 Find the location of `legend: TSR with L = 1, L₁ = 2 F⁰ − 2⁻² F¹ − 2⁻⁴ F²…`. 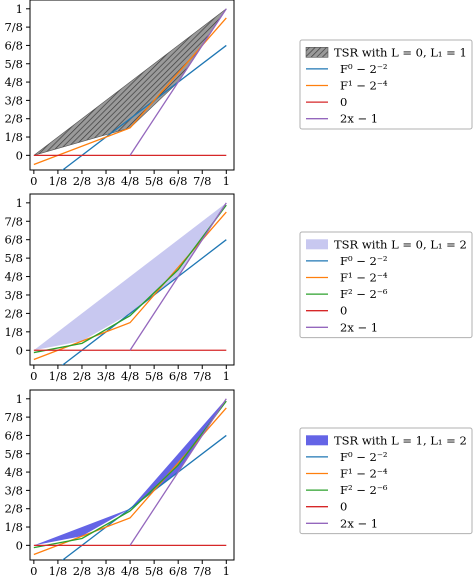

legend: TSR with L = 1, L₁ = 2 F⁰ − 2⁻² F¹ − 2⁻⁴ F²… is located at coordinates (386, 481).